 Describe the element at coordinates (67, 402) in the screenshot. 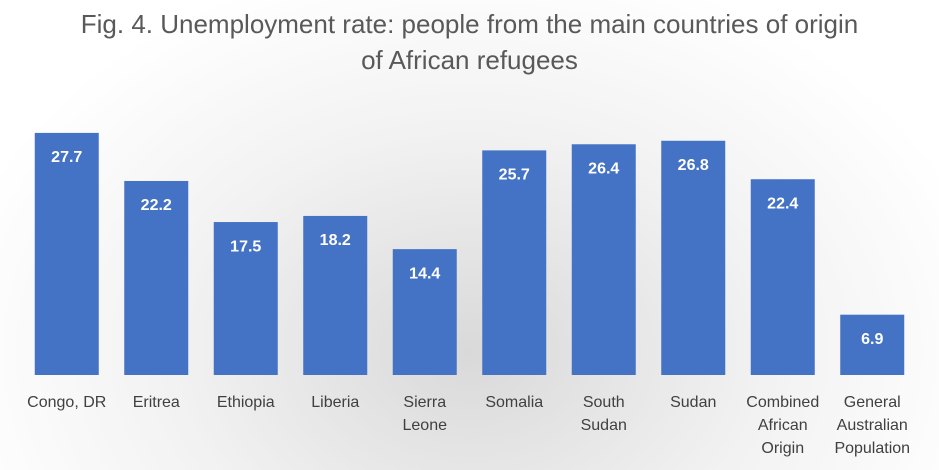

I see `x-tick-label: Congo, DR` at that location.